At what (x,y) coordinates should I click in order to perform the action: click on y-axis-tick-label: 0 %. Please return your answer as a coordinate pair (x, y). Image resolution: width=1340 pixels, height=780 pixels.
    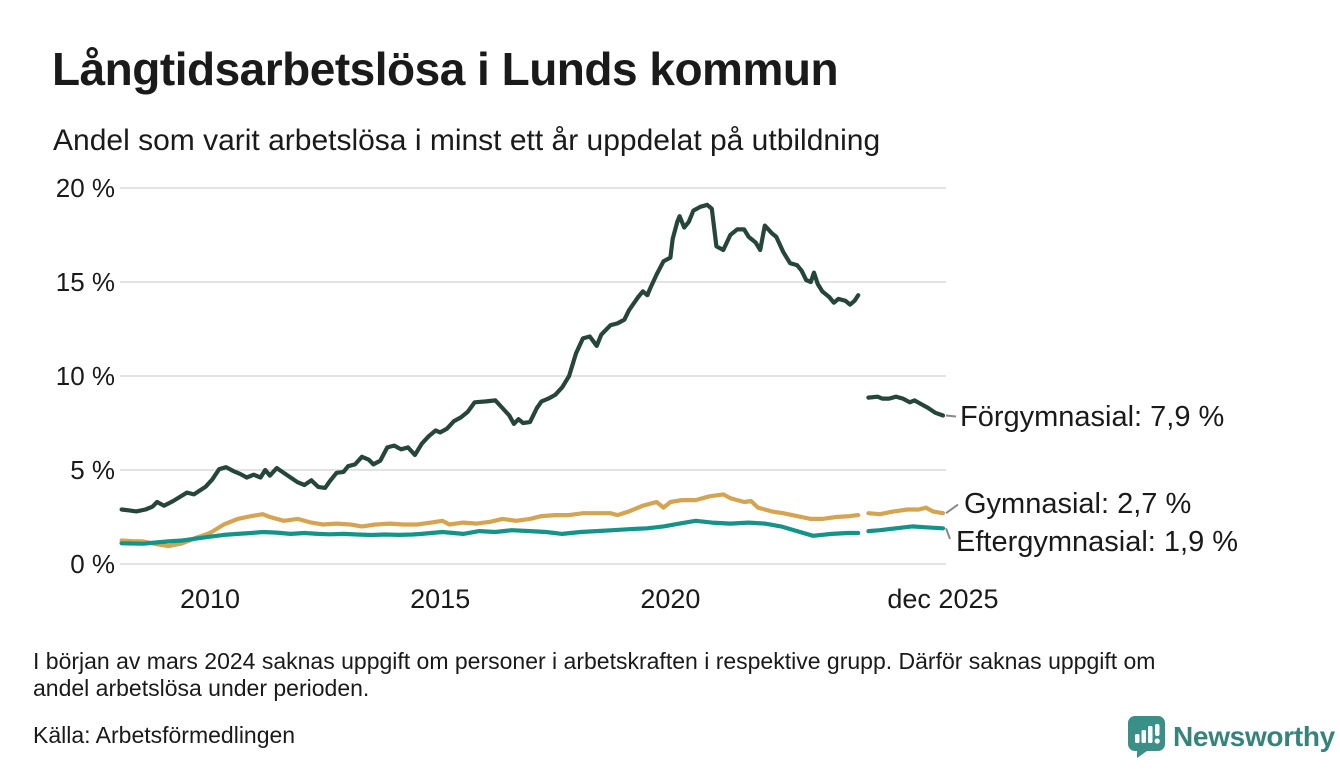
    Looking at the image, I should click on (92, 564).